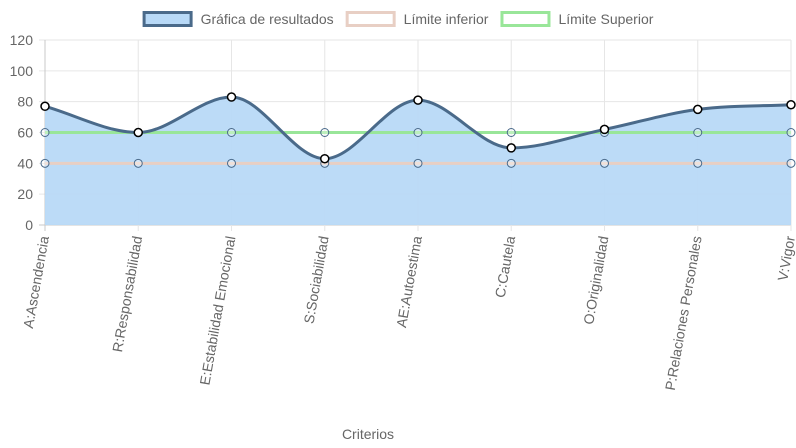  I want to click on x-tick-label: O:Originalidad, so click(595, 280).